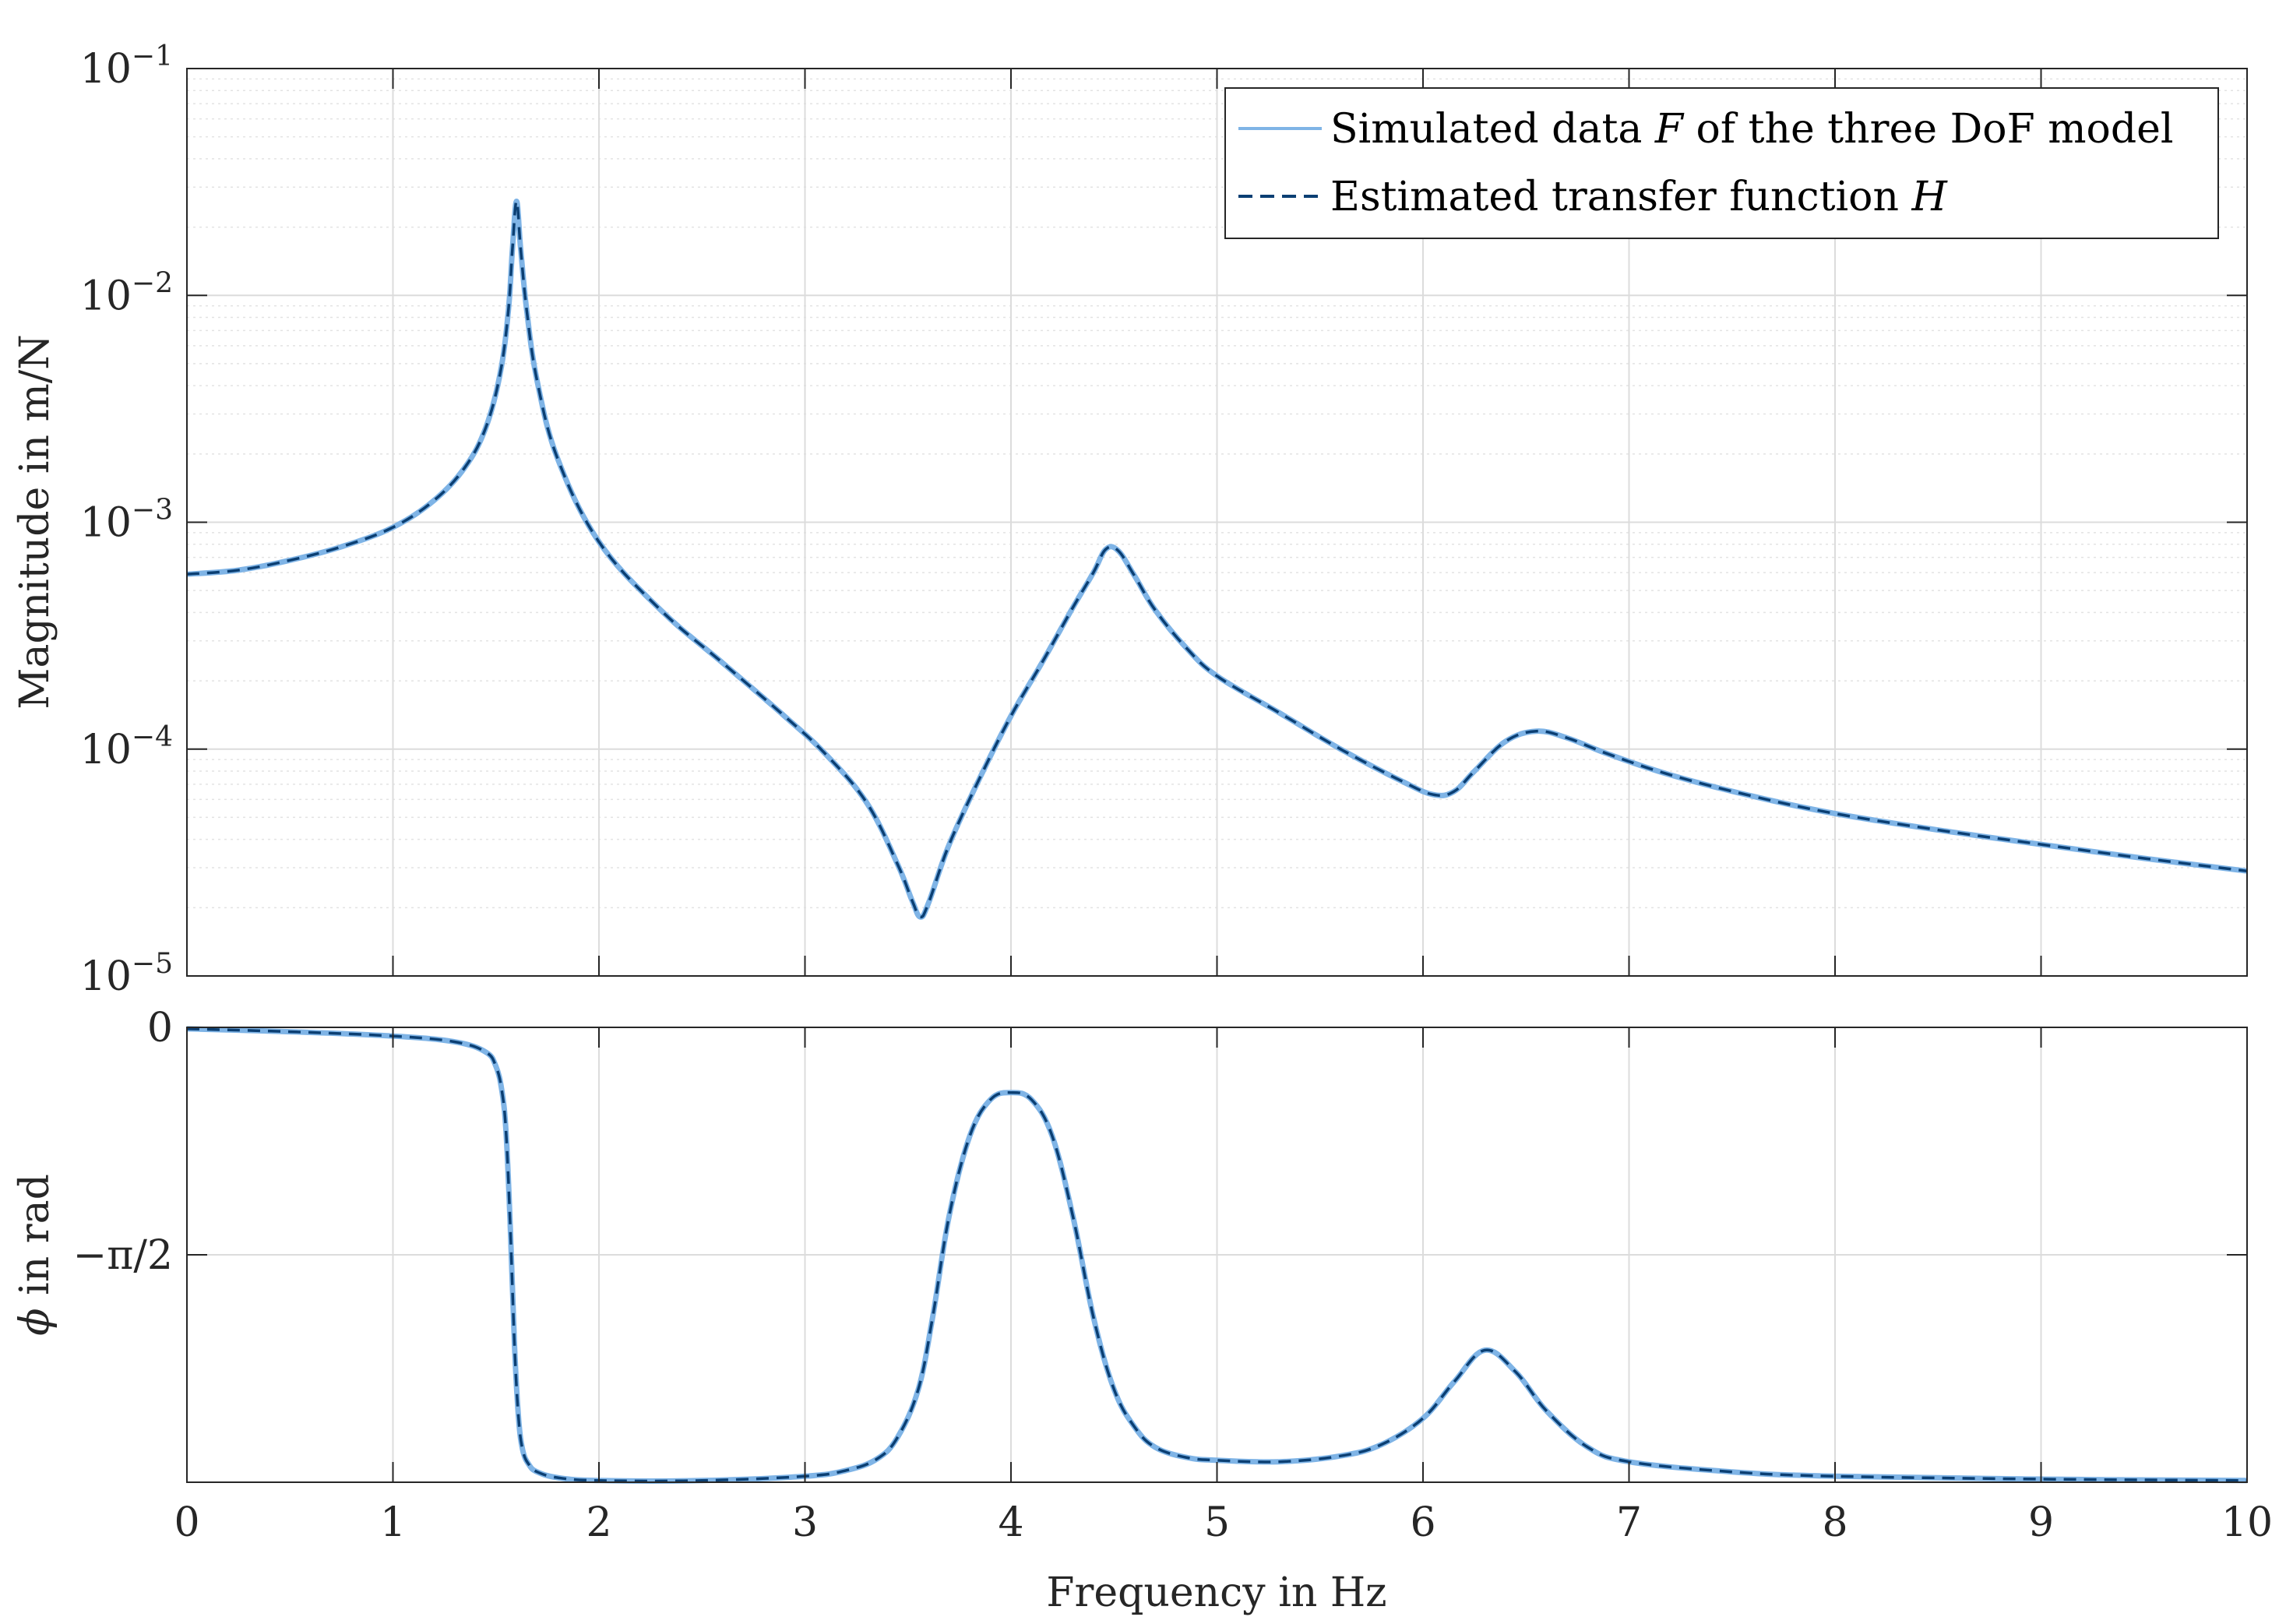 The width and height of the screenshot is (2286, 1624). What do you see at coordinates (160, 1028) in the screenshot?
I see `y-tick-label: 0` at bounding box center [160, 1028].